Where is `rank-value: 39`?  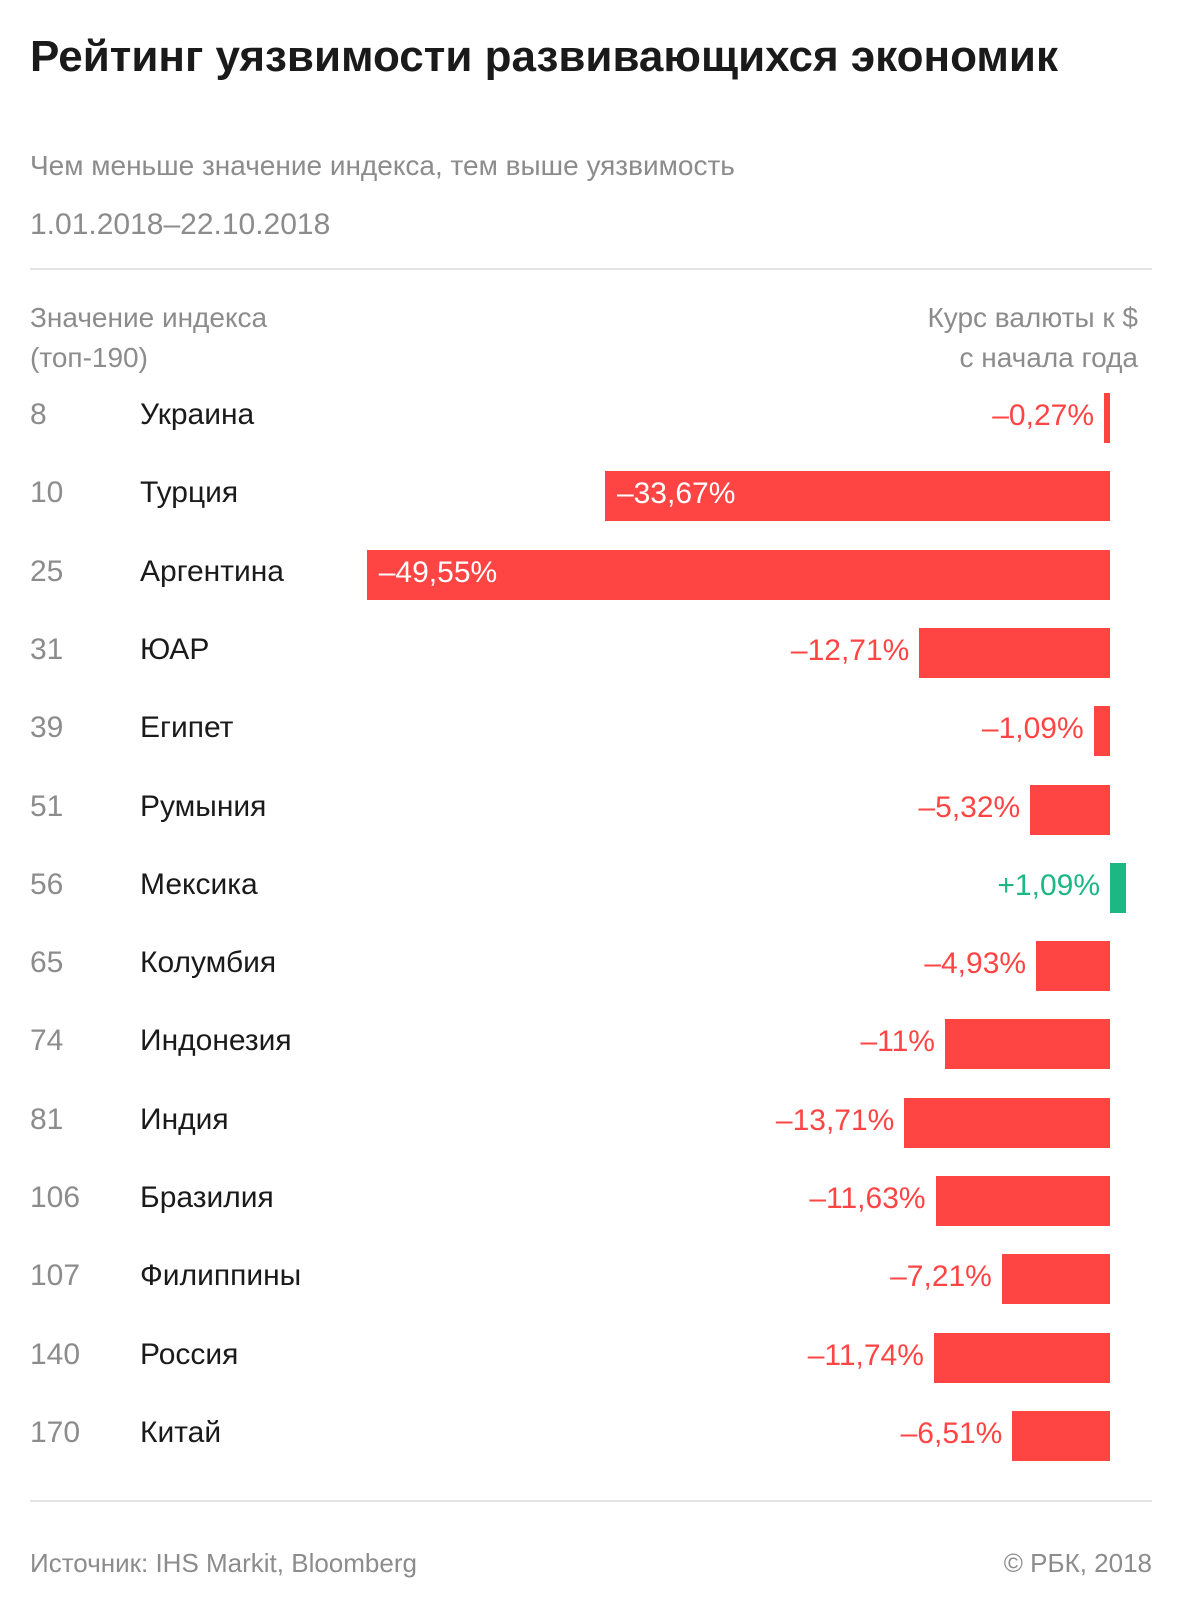
rank-value: 39 is located at coordinates (47, 728).